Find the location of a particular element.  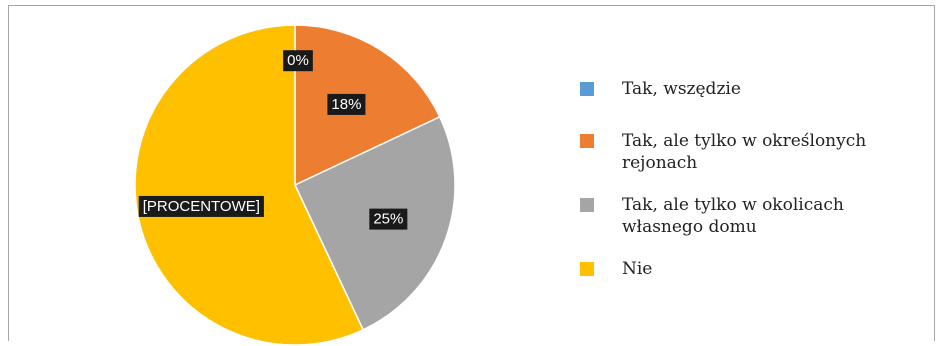

data-label-0: 0% is located at coordinates (298, 60).